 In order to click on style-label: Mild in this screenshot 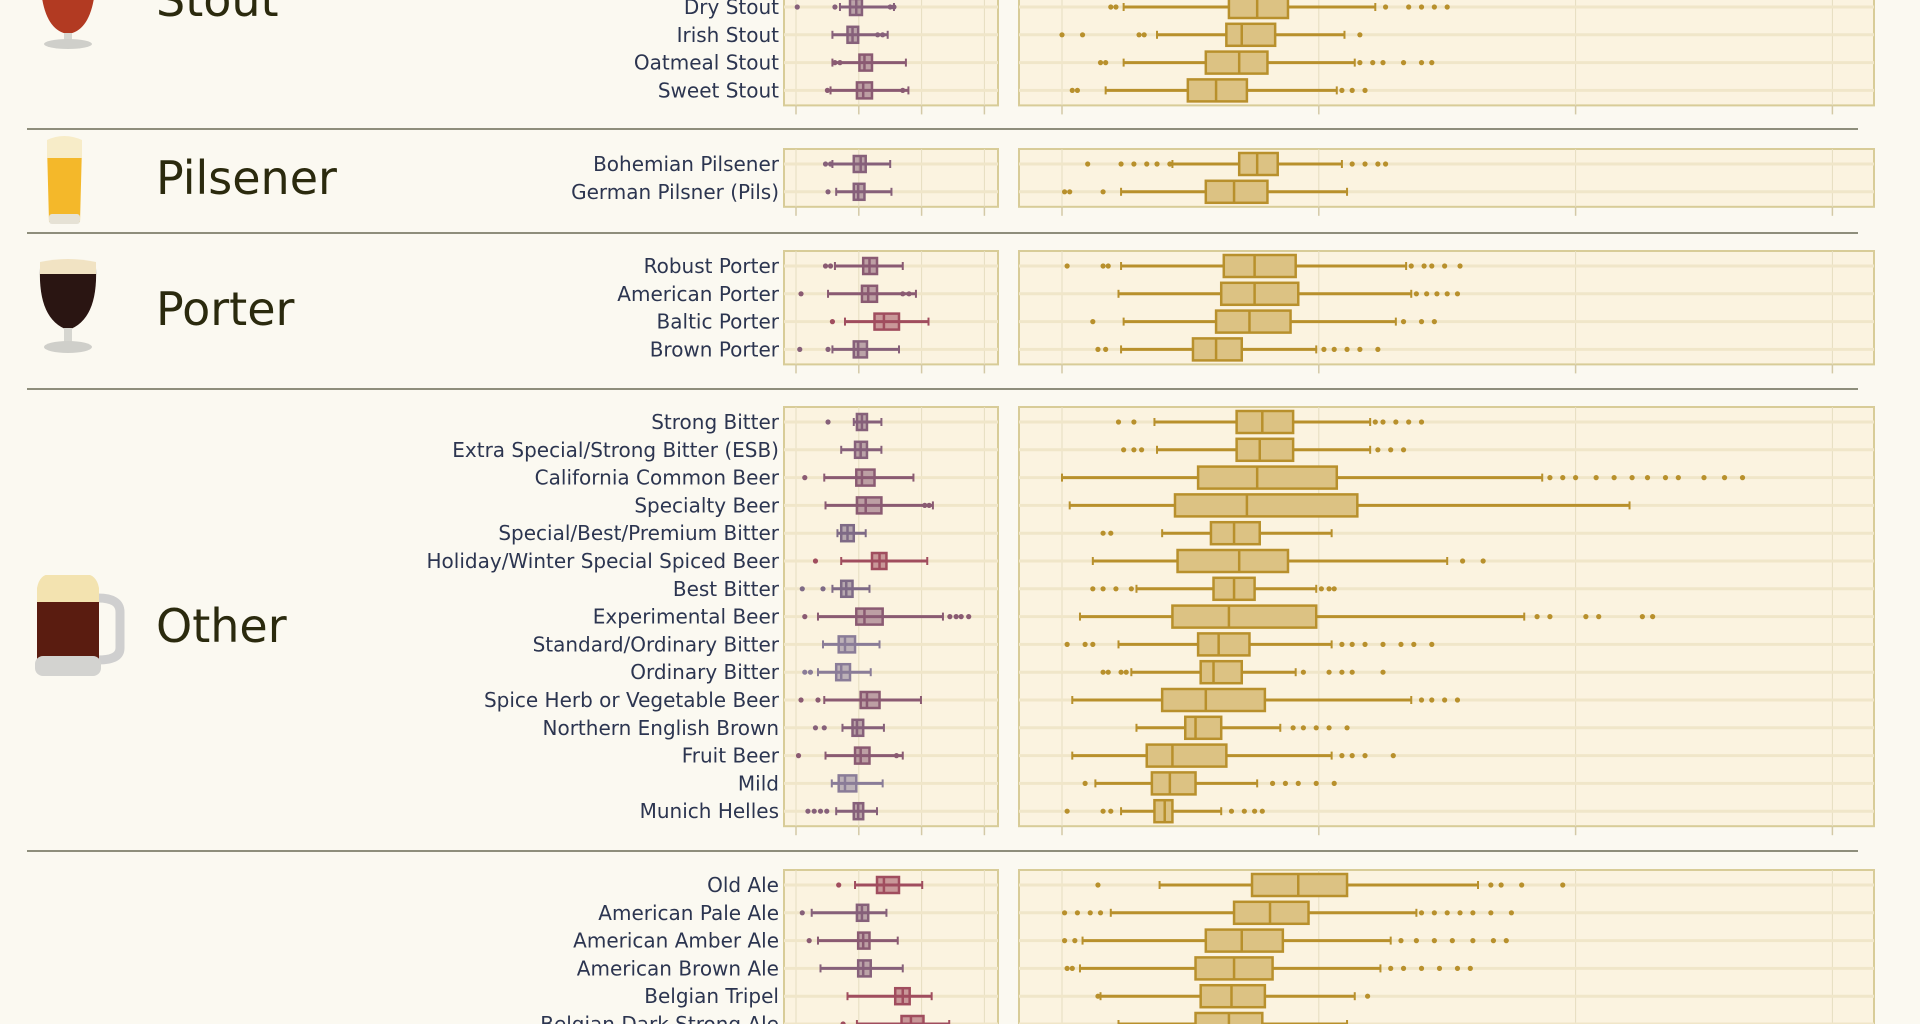, I will do `click(758, 783)`.